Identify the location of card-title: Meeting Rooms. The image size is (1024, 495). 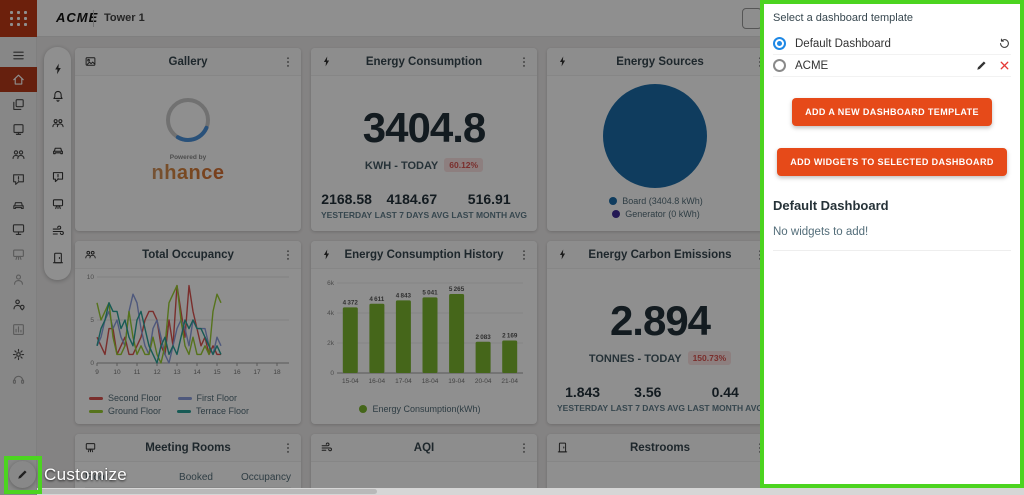
(188, 447).